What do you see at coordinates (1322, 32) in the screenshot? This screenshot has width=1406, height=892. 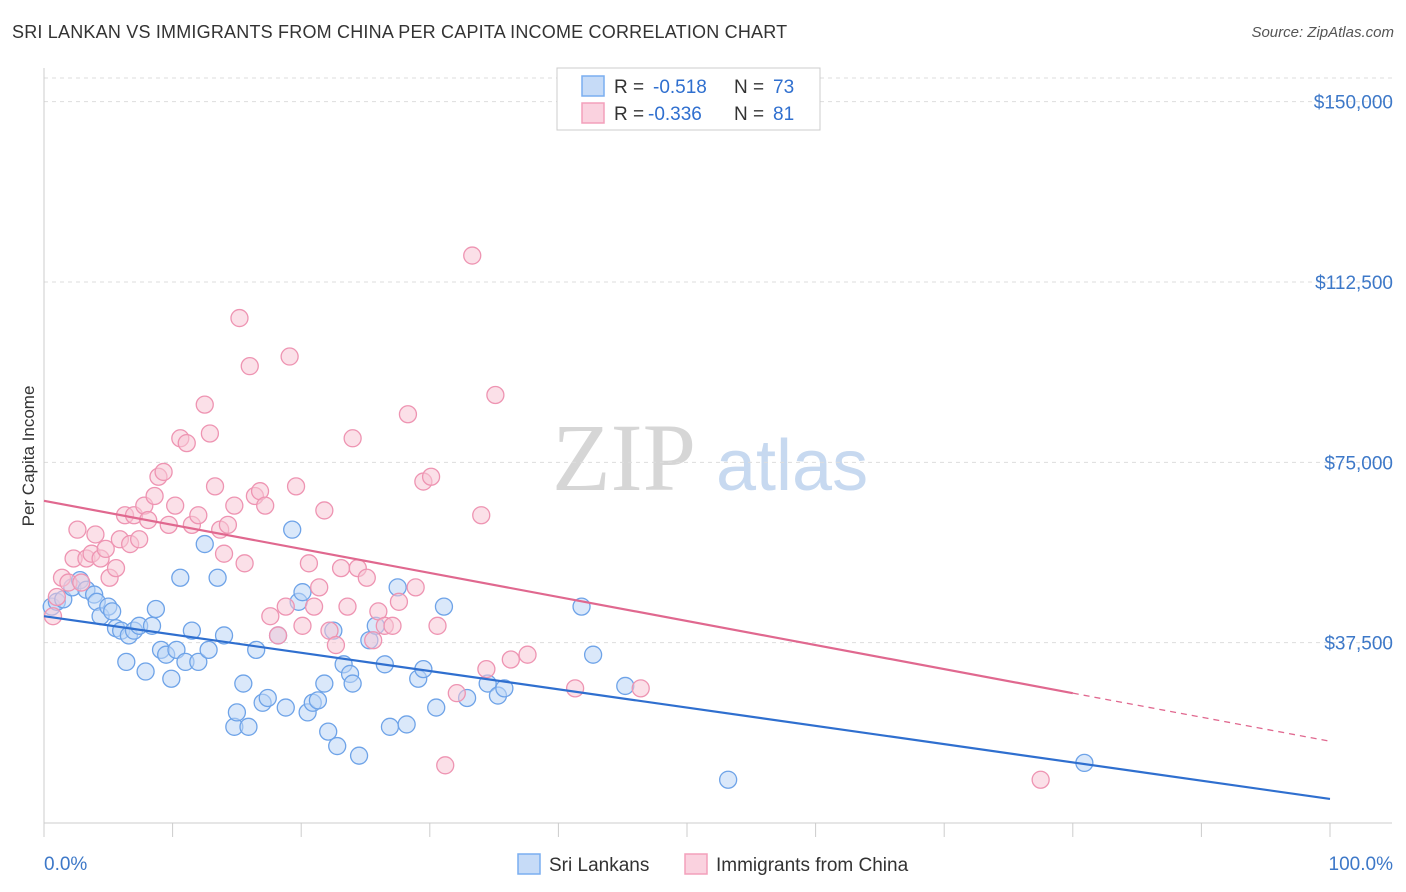 I see `chart-source: Source: ZipAtlas.com` at bounding box center [1322, 32].